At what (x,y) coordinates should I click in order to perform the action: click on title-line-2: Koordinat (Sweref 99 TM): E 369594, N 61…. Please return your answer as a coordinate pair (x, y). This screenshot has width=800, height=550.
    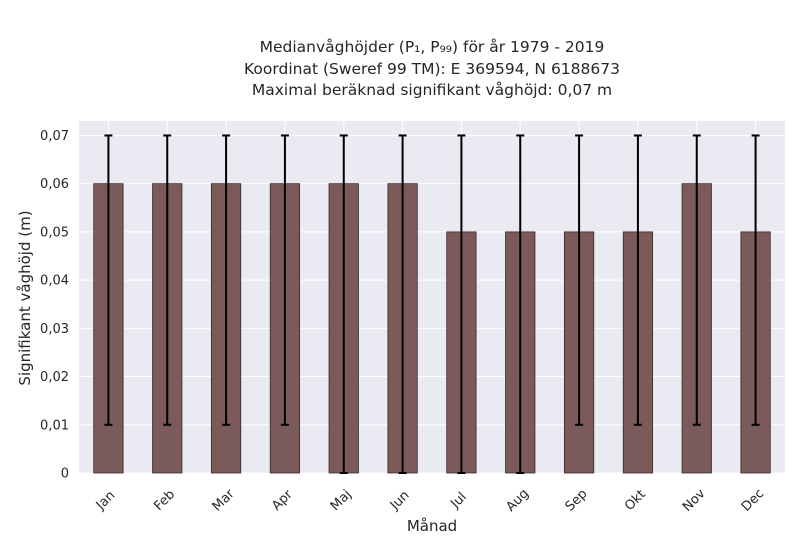
    Looking at the image, I should click on (432, 69).